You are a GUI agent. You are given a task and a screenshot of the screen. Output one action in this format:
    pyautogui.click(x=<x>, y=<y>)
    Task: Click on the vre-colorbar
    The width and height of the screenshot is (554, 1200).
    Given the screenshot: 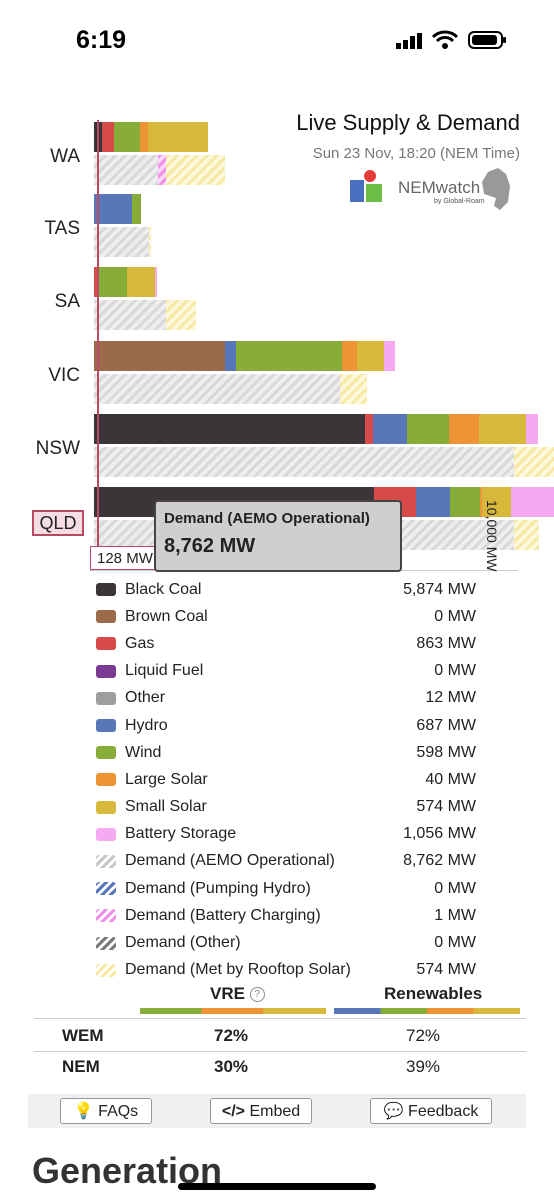 What is the action you would take?
    pyautogui.click(x=233, y=1011)
    